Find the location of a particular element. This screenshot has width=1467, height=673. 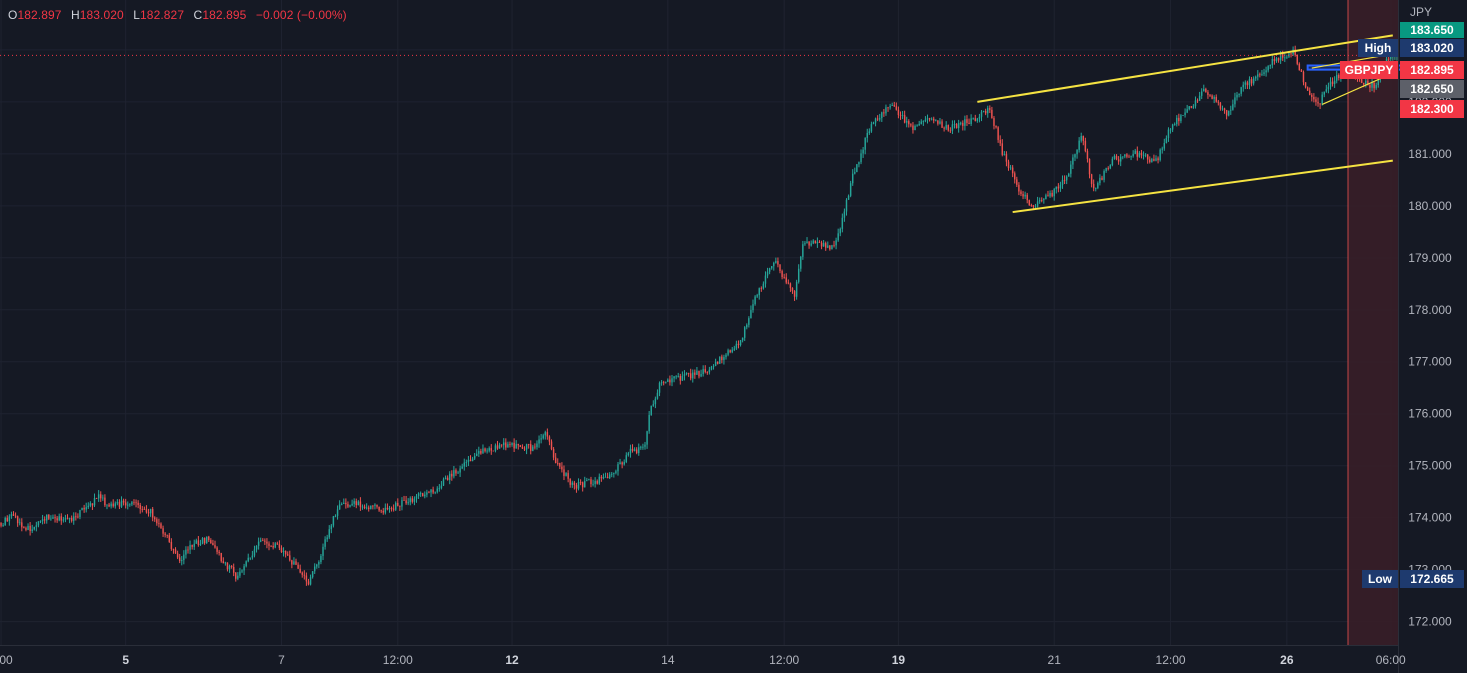

time-axis: 2:00 5 7 12:00 12 14 12:00 19 21 12:00 26 06:00 is located at coordinates (703, 660).